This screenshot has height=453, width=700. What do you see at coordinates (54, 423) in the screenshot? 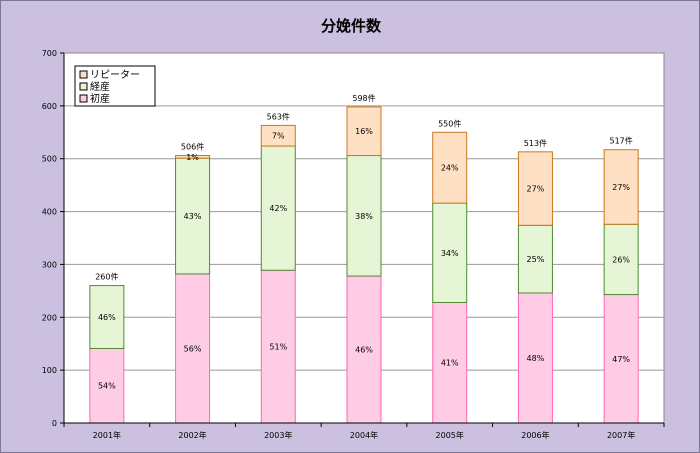
I see `y-tick-label: 0` at bounding box center [54, 423].